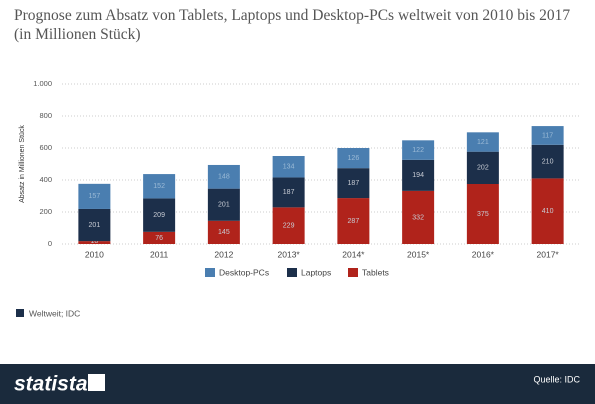  What do you see at coordinates (483, 254) in the screenshot?
I see `x-tick-label: 2016*` at bounding box center [483, 254].